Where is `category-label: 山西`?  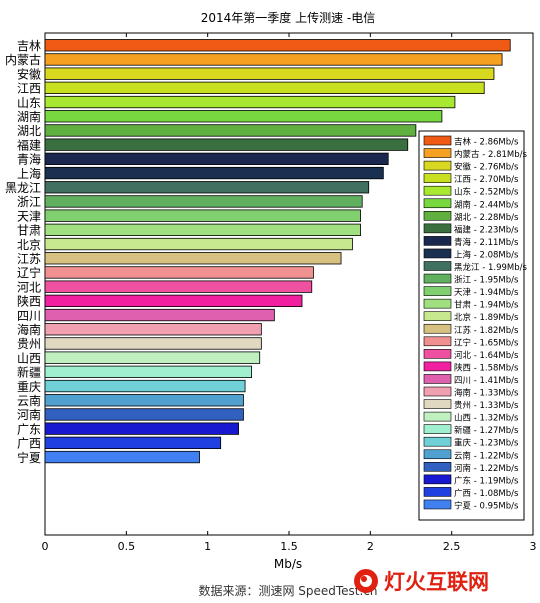
category-label: 山西 is located at coordinates (29, 358).